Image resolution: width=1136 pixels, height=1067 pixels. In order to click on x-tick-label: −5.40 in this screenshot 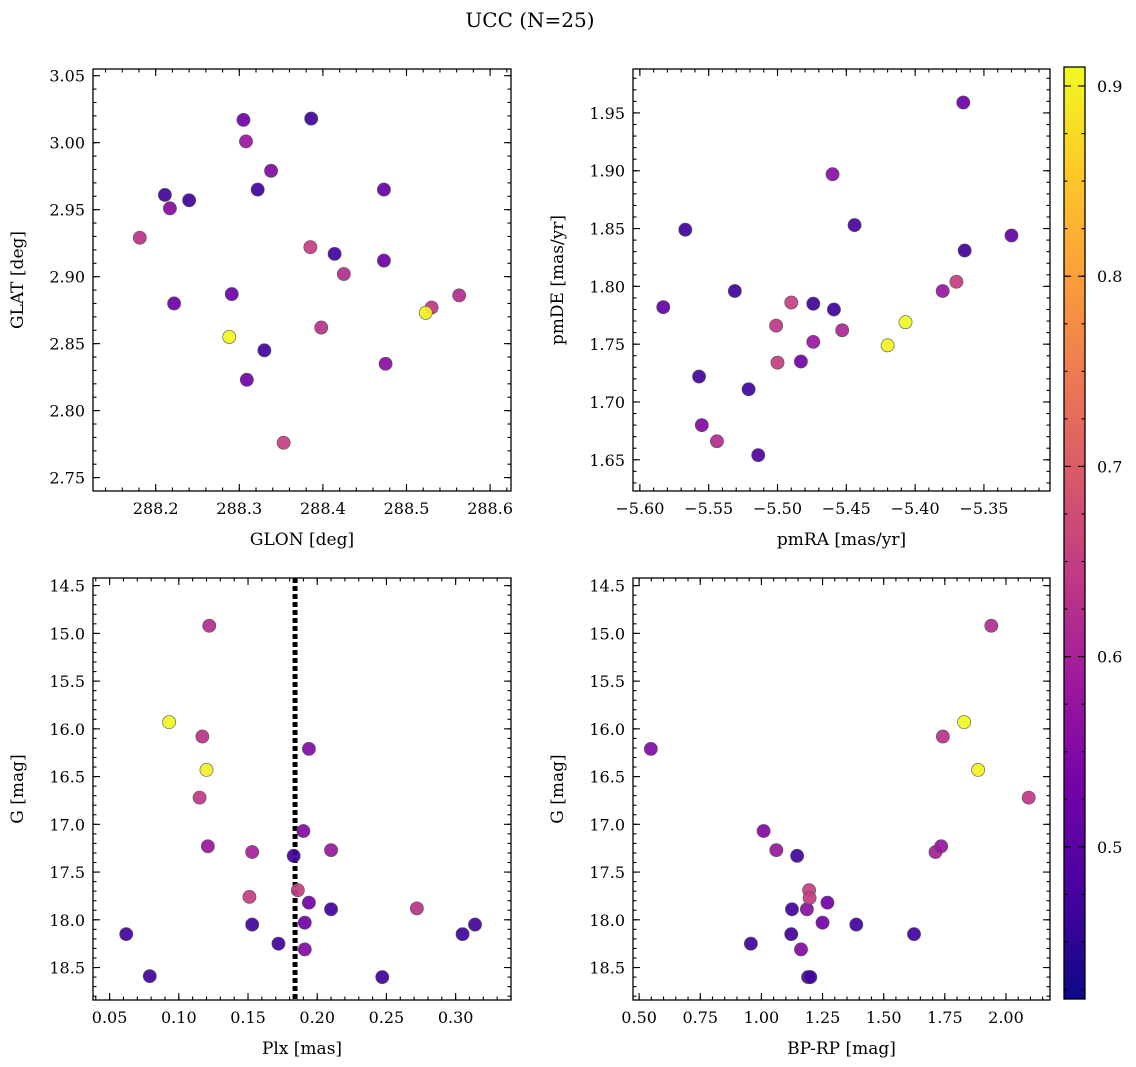, I will do `click(915, 508)`.